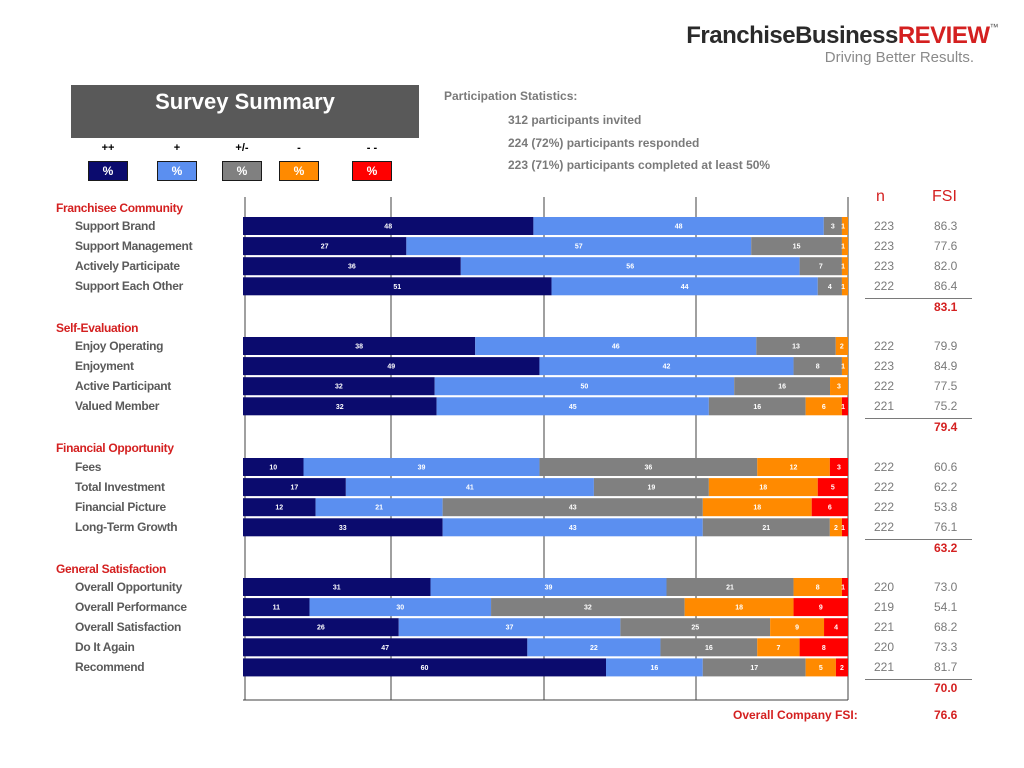 This screenshot has width=1024, height=768. I want to click on fsi-value: 75.2, so click(946, 406).